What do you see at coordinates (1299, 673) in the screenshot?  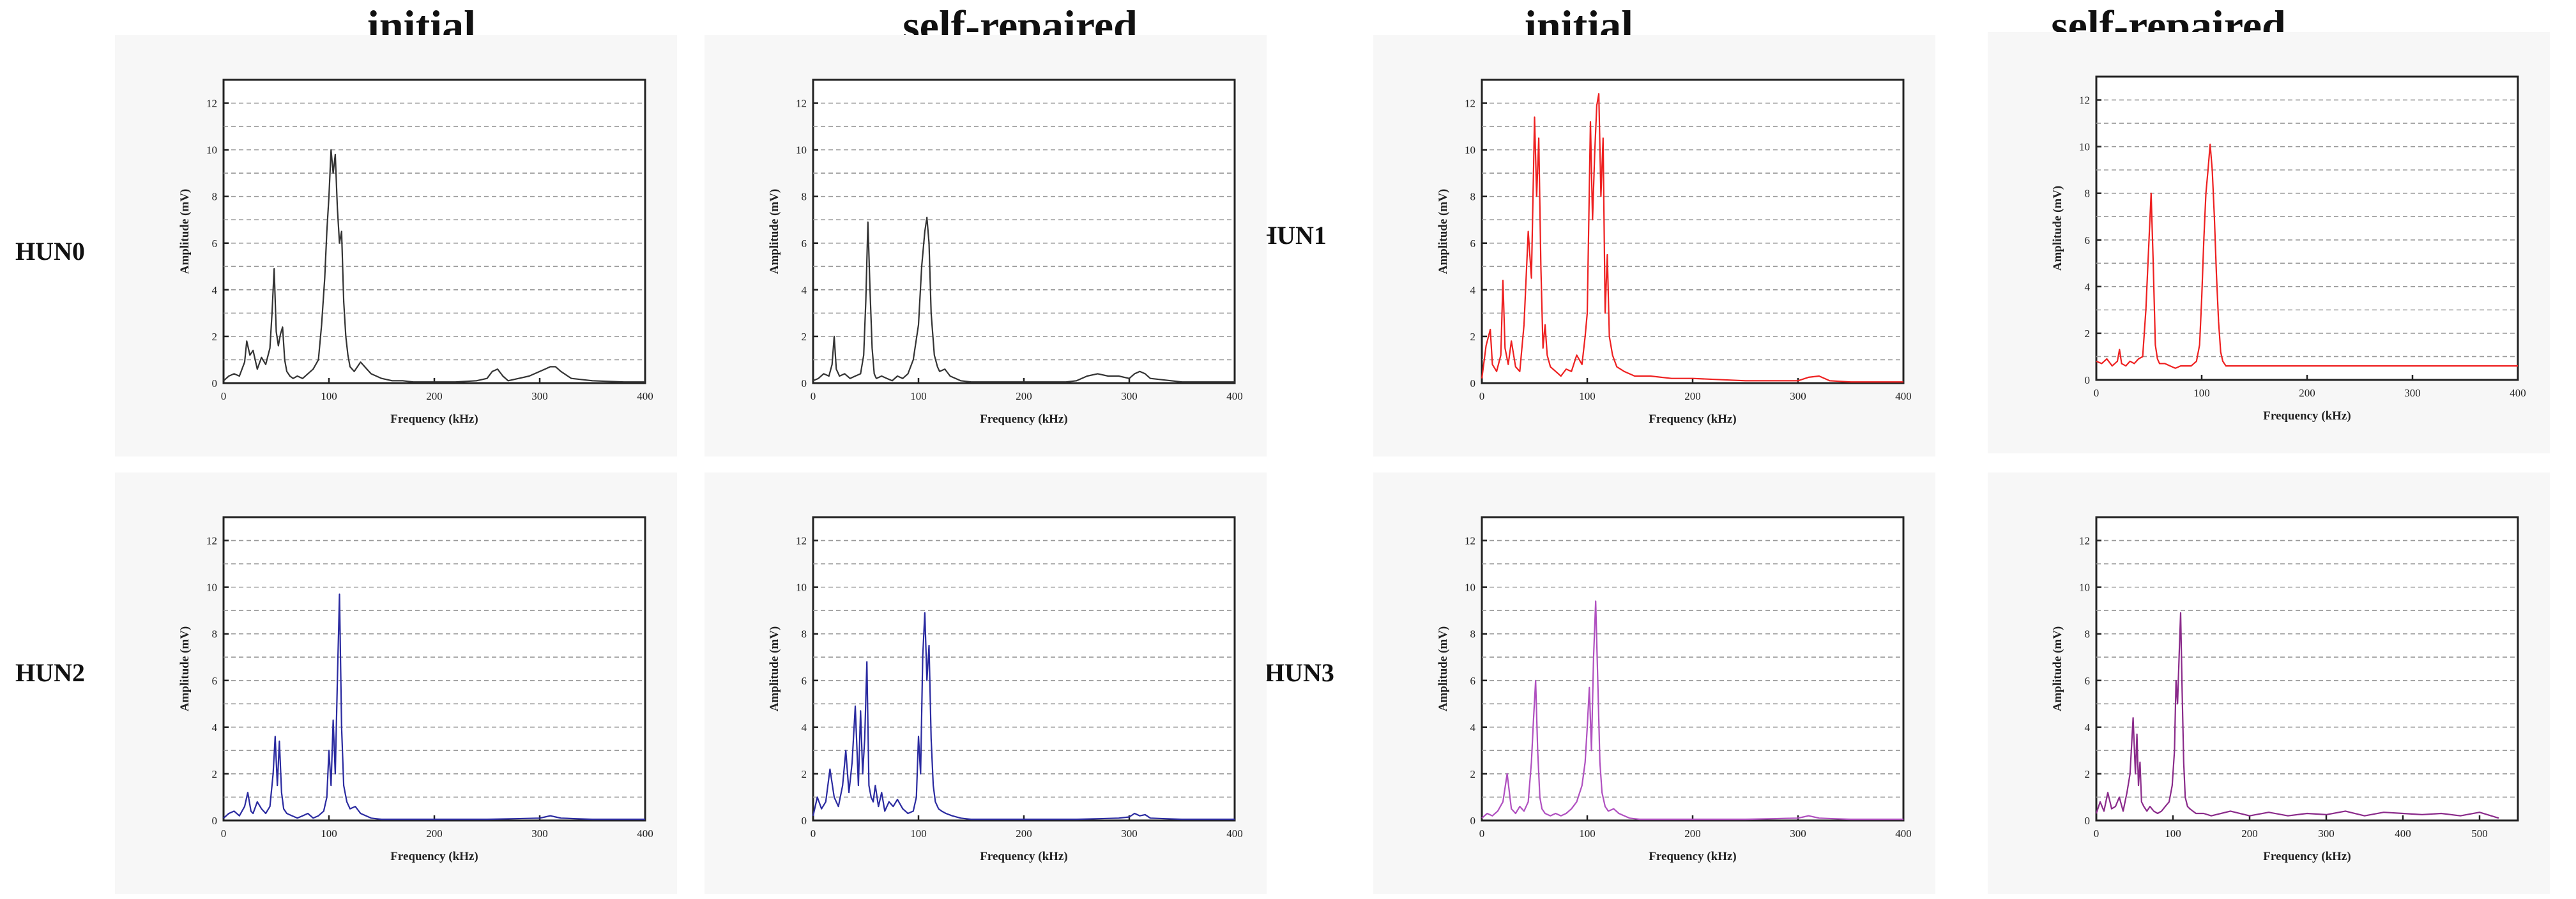 I see `row-label-hun3: HUN3` at bounding box center [1299, 673].